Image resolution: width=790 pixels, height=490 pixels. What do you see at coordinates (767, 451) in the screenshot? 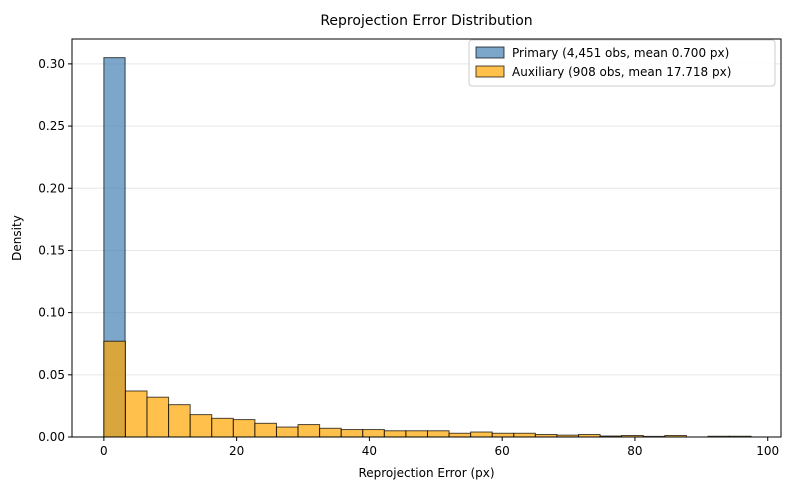
I see `x-tick-label: 100` at bounding box center [767, 451].